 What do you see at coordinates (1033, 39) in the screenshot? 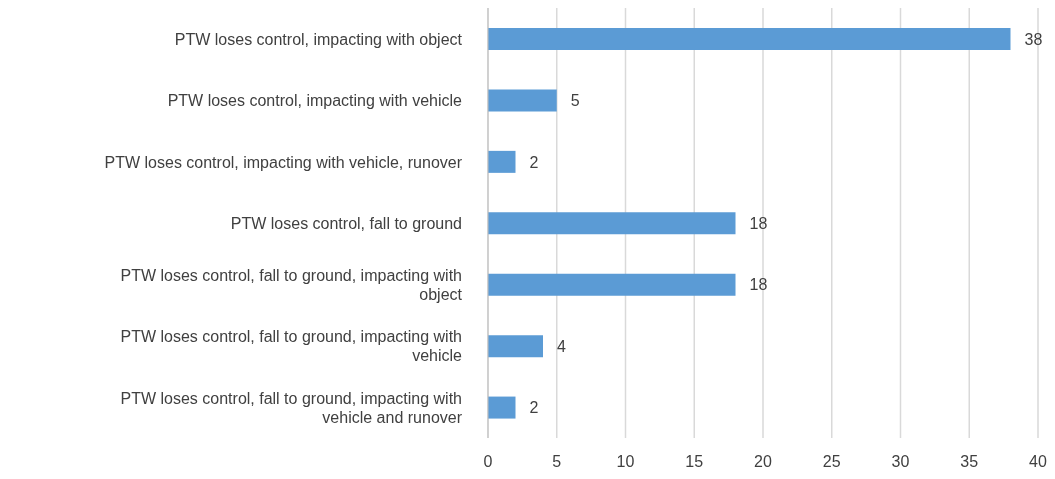
I see `data-label: 38` at bounding box center [1033, 39].